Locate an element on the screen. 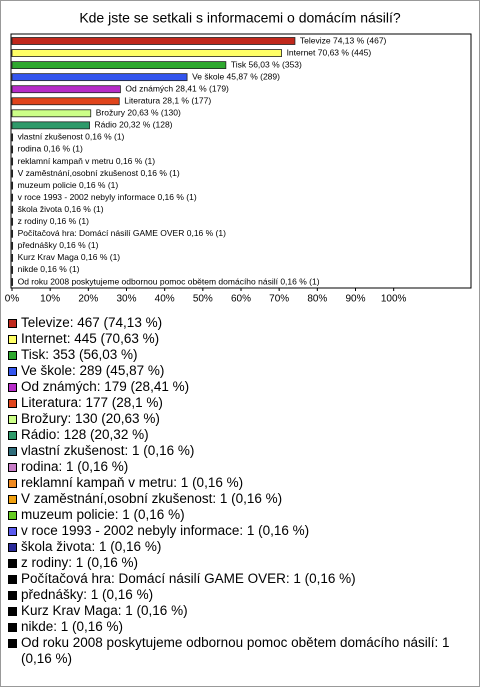  legend-label: rodina: 1 (0,16 %) is located at coordinates (75, 466).